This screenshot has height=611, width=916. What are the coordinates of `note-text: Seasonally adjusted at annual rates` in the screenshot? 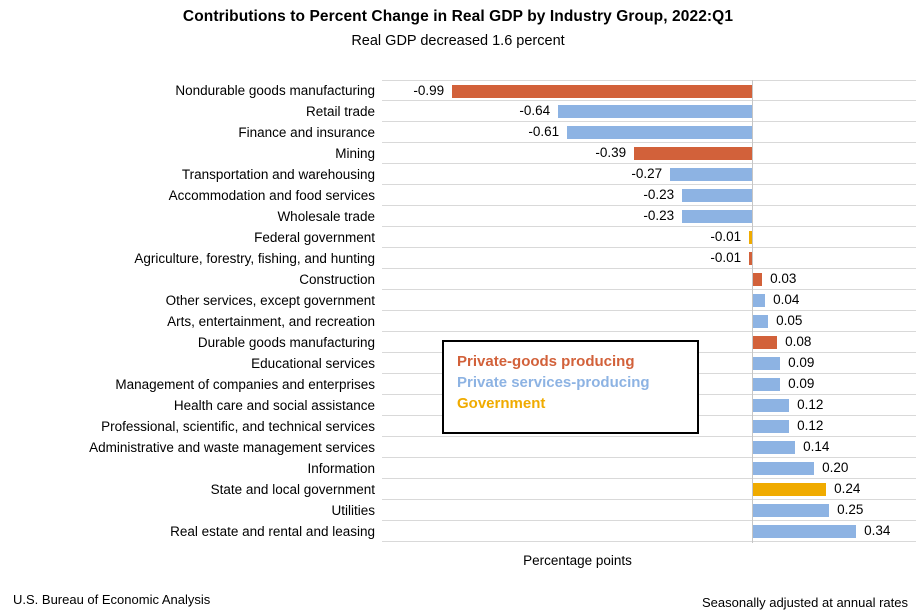 It's located at (805, 602).